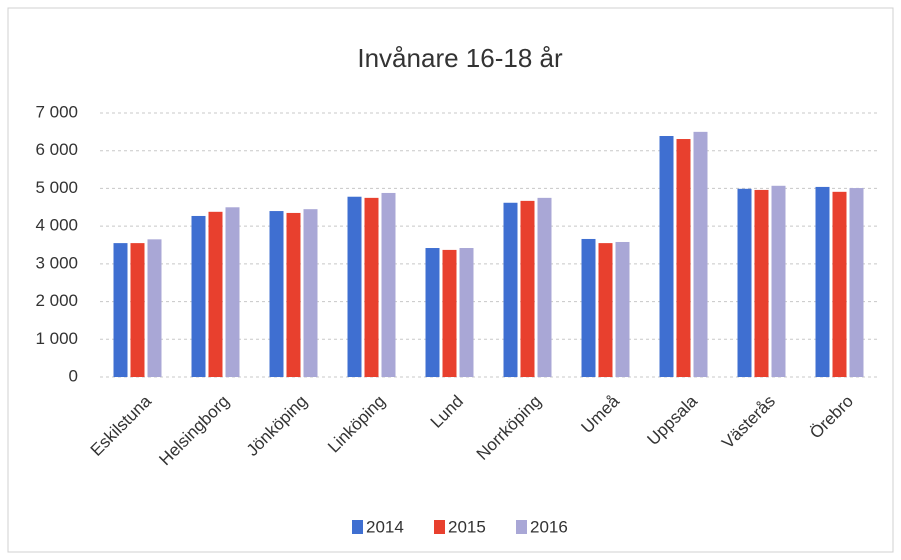  Describe the element at coordinates (56, 300) in the screenshot. I see `y-tick-label: 2 000` at that location.